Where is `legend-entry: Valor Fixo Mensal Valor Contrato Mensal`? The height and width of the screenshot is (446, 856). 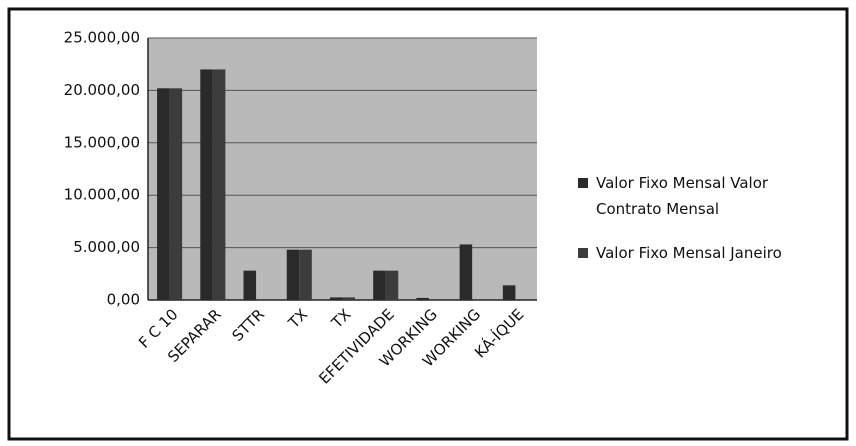 legend-entry: Valor Fixo Mensal Valor Contrato Mensal is located at coordinates (705, 196).